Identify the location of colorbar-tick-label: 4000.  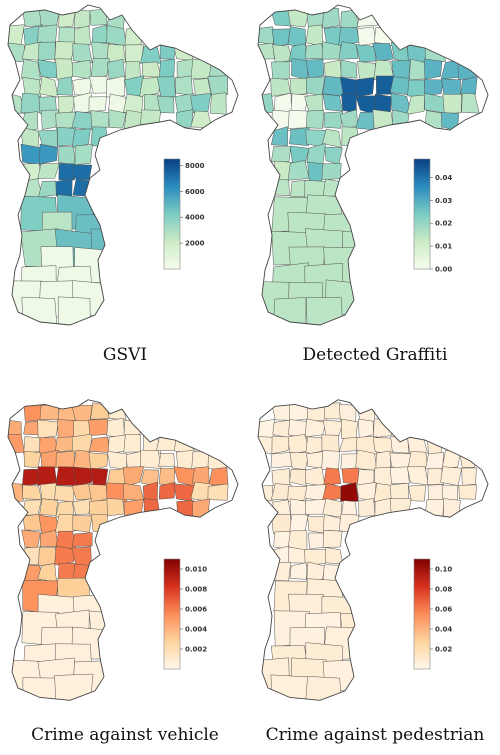
(195, 218).